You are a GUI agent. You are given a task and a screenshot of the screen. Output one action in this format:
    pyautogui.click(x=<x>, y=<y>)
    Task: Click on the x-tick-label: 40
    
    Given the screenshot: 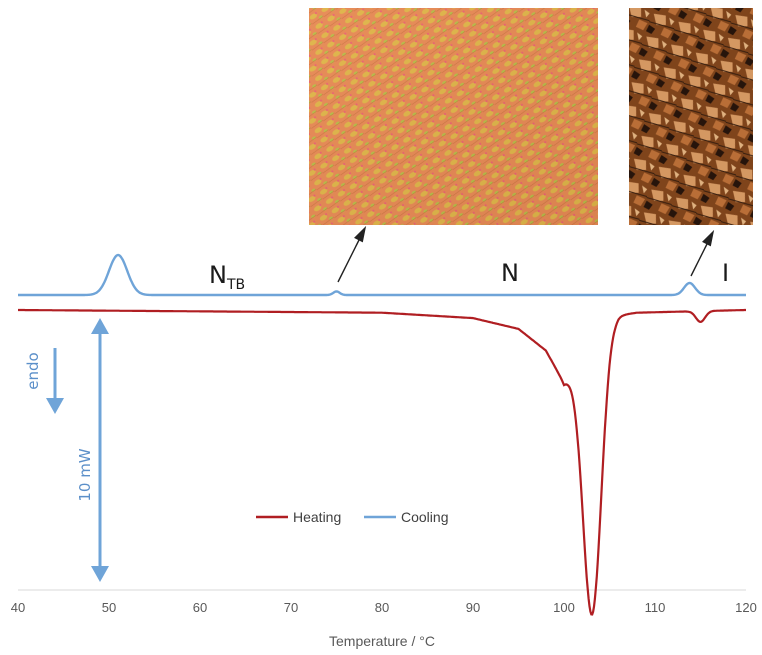 What is the action you would take?
    pyautogui.click(x=18, y=607)
    